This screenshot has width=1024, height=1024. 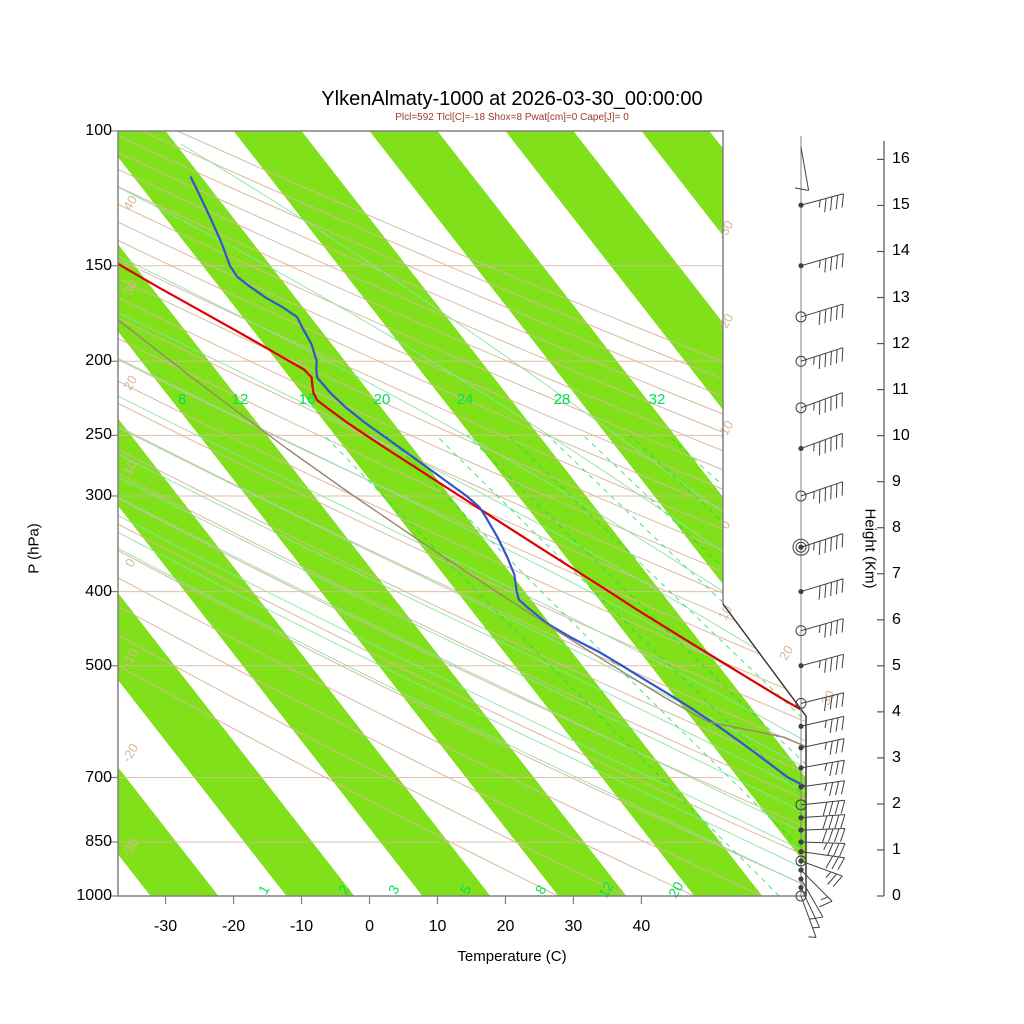 I want to click on mixing-ratio-label-upper: 32, so click(x=657, y=399).